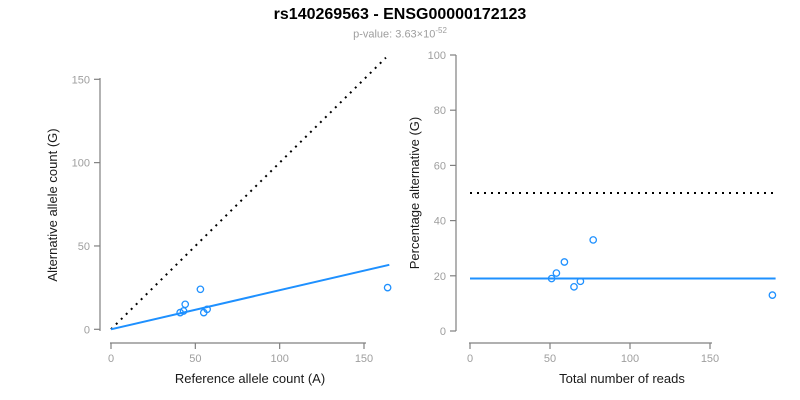 This screenshot has width=800, height=400. What do you see at coordinates (441, 30) in the screenshot?
I see `pvalue-exponent: -52` at bounding box center [441, 30].